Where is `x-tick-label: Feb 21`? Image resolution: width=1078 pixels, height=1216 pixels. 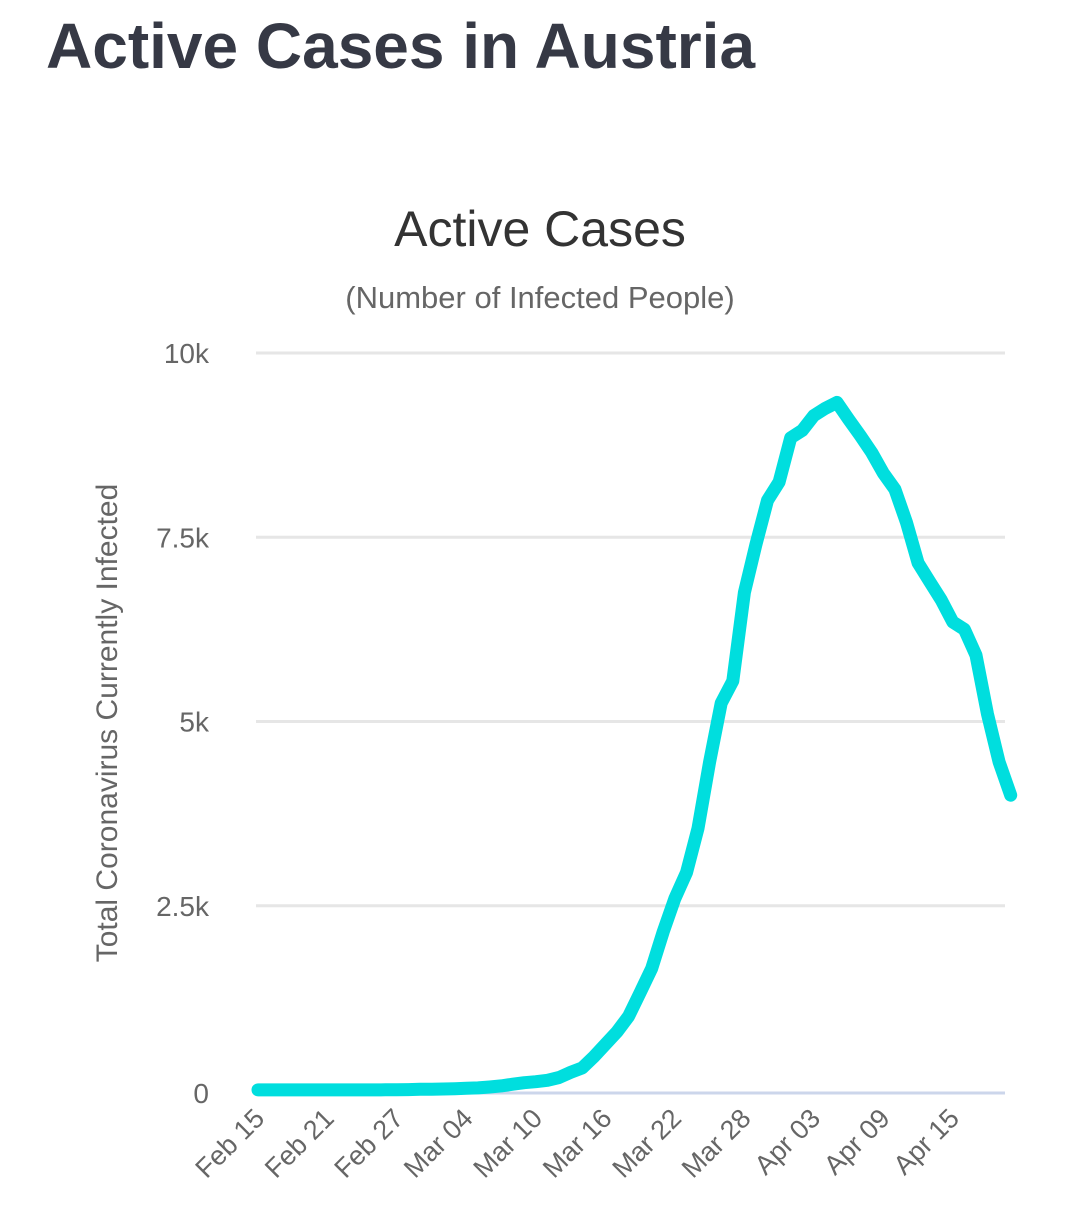
x-tick-label: Feb 21 is located at coordinates (299, 1143).